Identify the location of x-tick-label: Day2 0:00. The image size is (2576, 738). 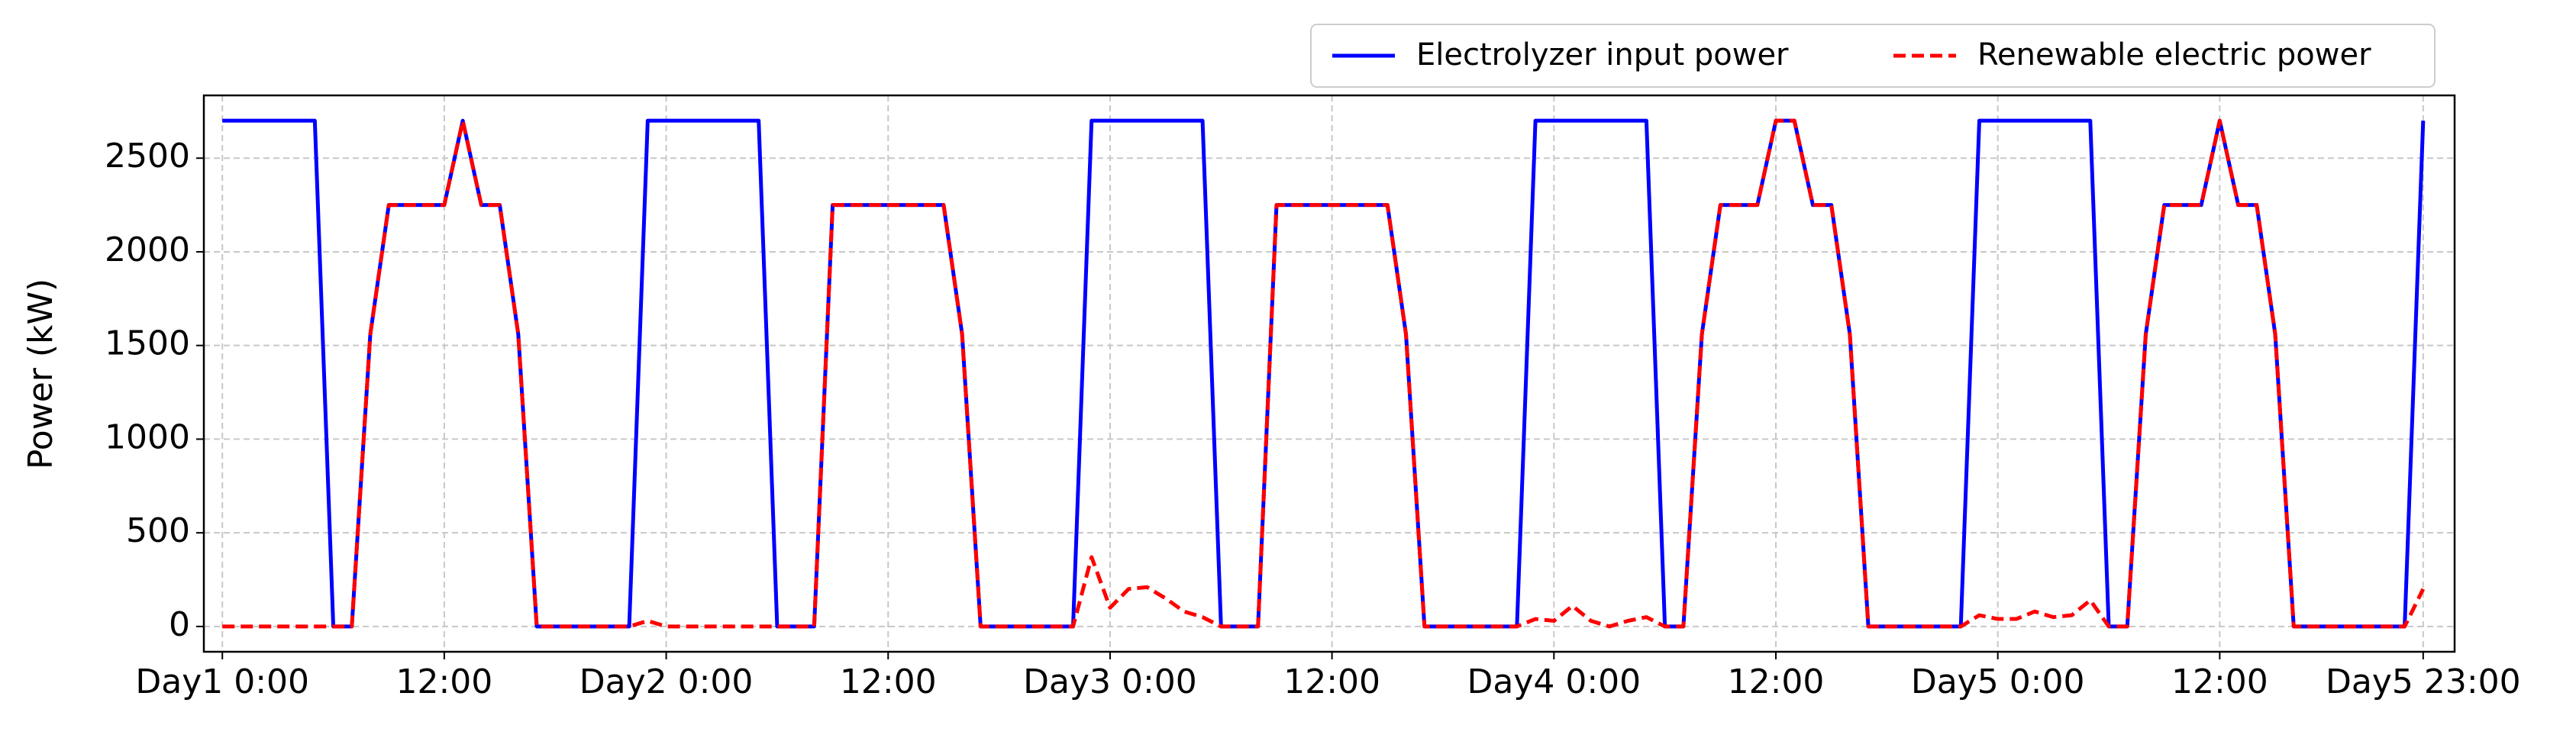
(666, 682).